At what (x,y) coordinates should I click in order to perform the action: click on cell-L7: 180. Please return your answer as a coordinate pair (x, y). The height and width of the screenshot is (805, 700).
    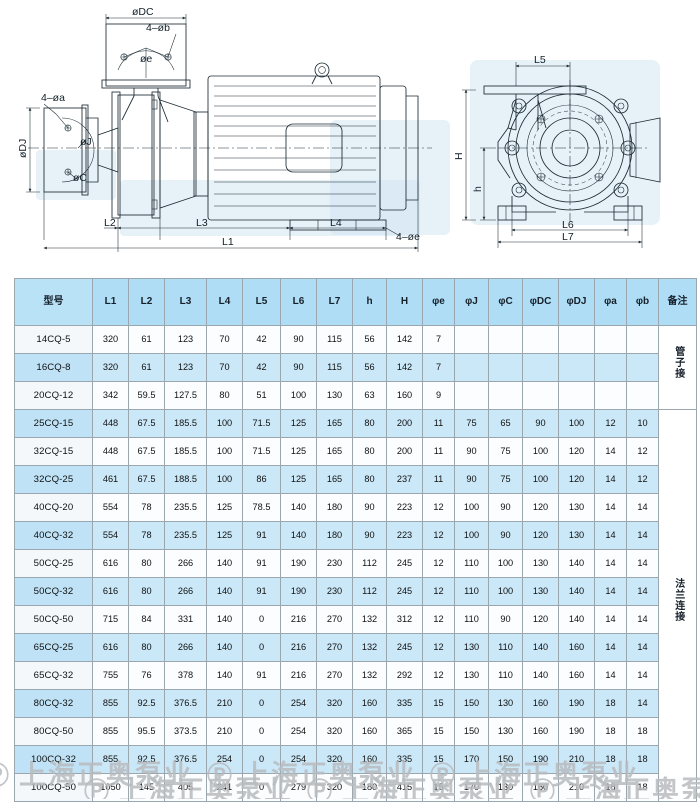
    Looking at the image, I should click on (334, 507).